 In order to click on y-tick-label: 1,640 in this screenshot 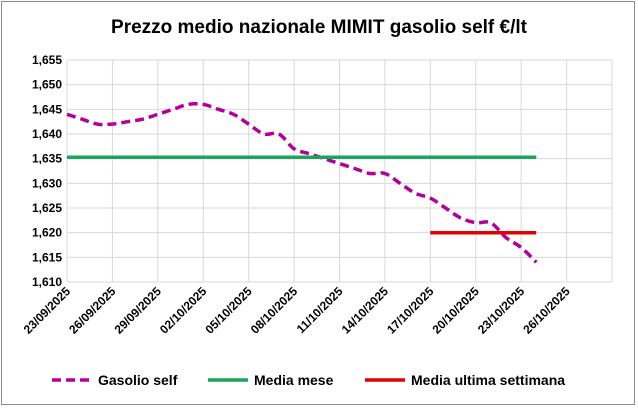, I will do `click(47, 134)`.